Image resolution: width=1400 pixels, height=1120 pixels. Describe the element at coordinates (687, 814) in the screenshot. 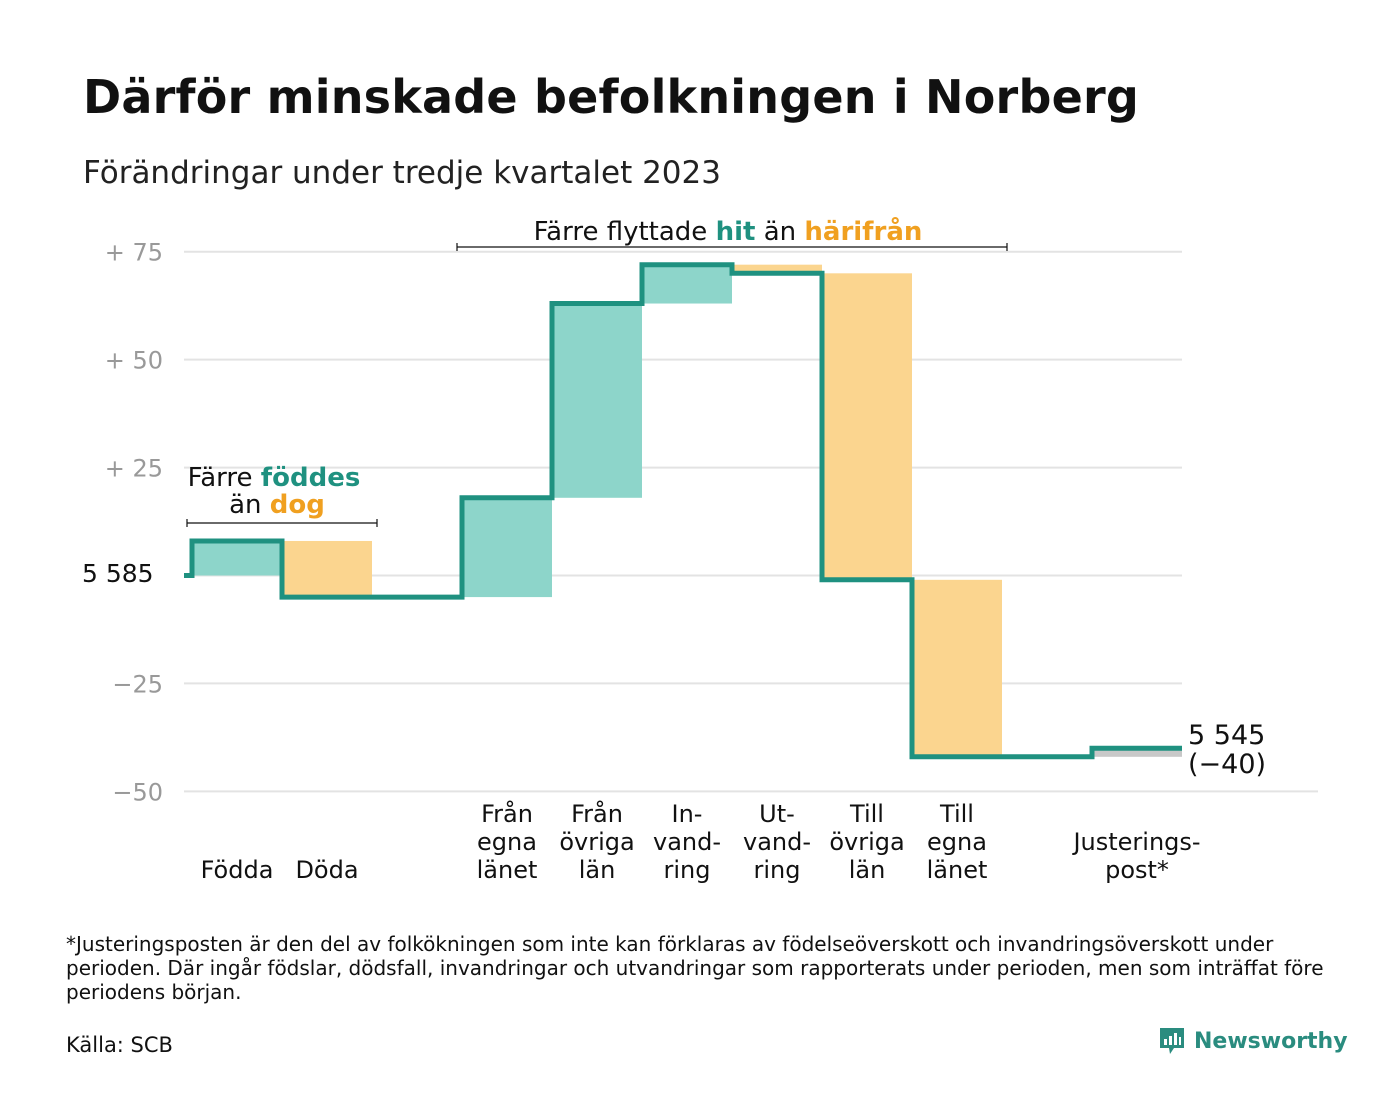

I see `x-axis-label: In-` at that location.